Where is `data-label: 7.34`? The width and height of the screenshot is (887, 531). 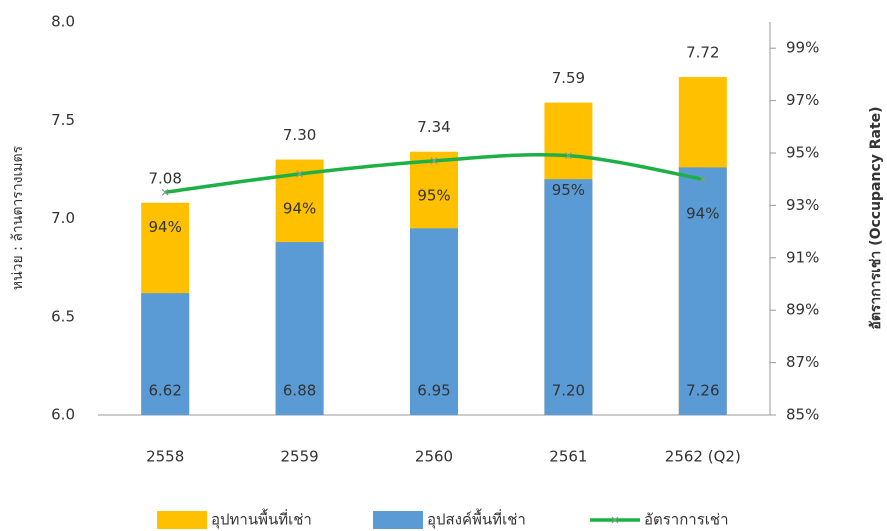
data-label: 7.34 is located at coordinates (433, 127).